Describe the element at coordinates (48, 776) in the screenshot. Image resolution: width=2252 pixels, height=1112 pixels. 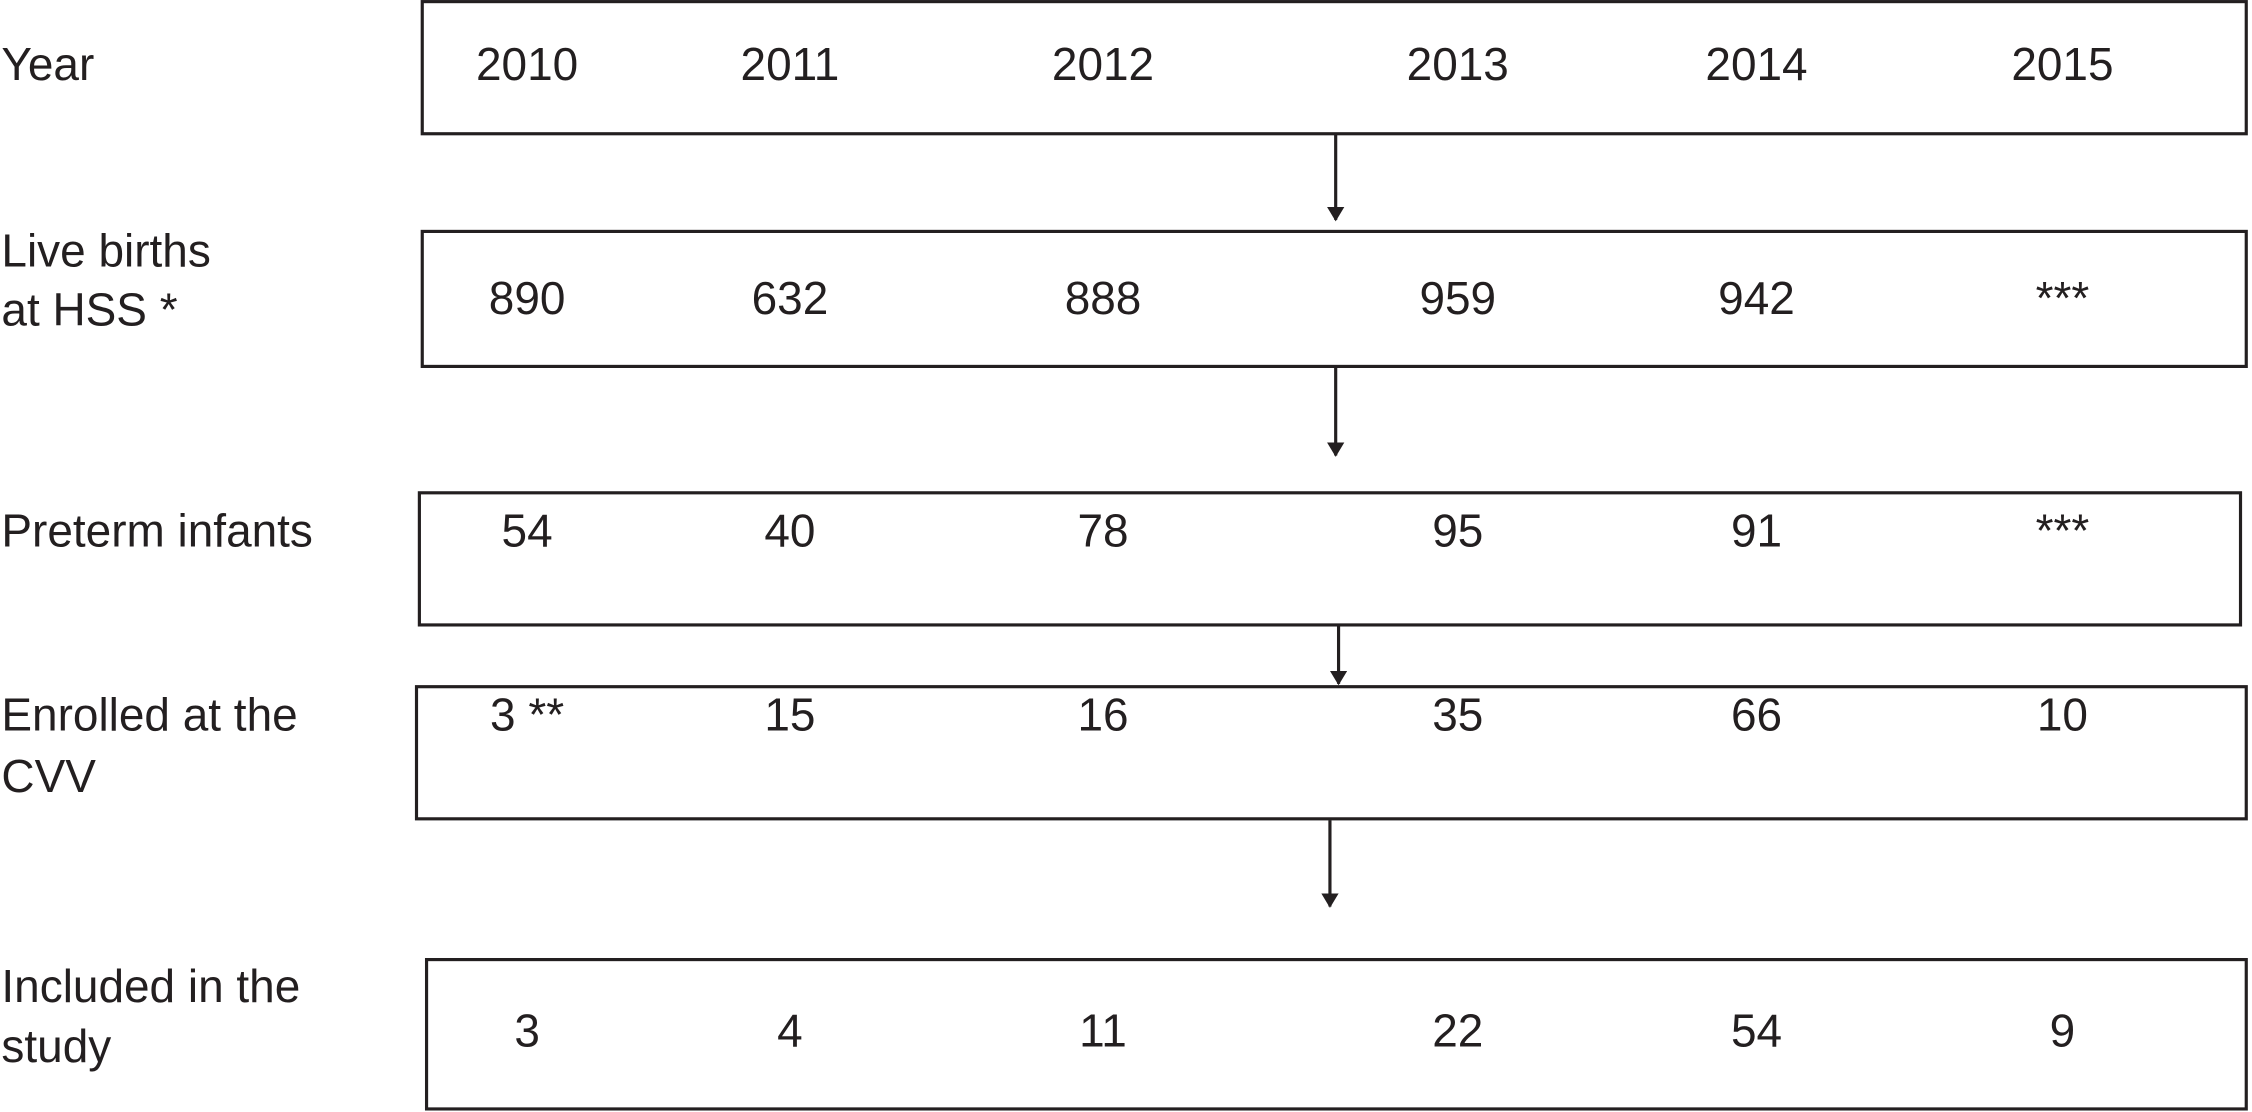
I see `row-label: CVV` at that location.